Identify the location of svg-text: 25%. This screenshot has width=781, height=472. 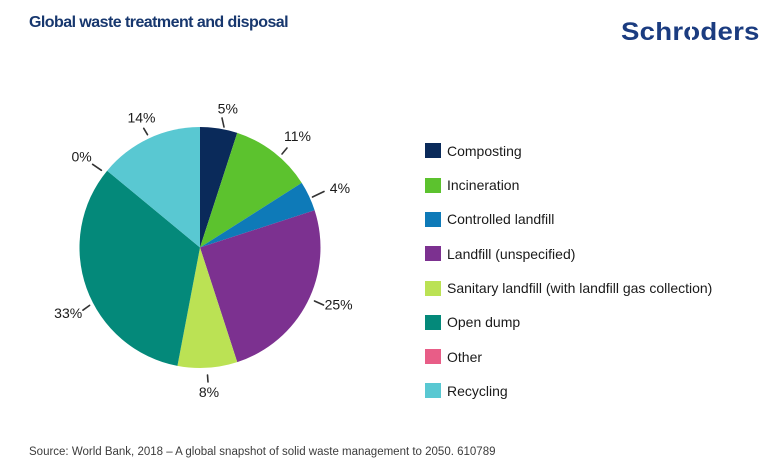
(339, 304).